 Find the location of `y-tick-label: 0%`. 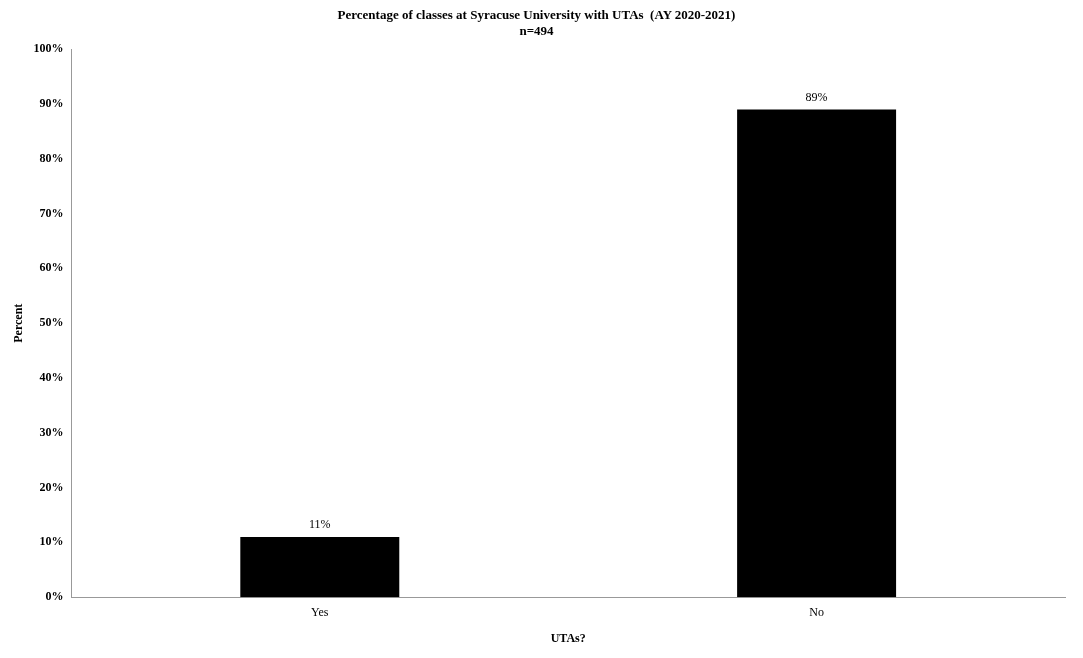

y-tick-label: 0% is located at coordinates (54, 596).